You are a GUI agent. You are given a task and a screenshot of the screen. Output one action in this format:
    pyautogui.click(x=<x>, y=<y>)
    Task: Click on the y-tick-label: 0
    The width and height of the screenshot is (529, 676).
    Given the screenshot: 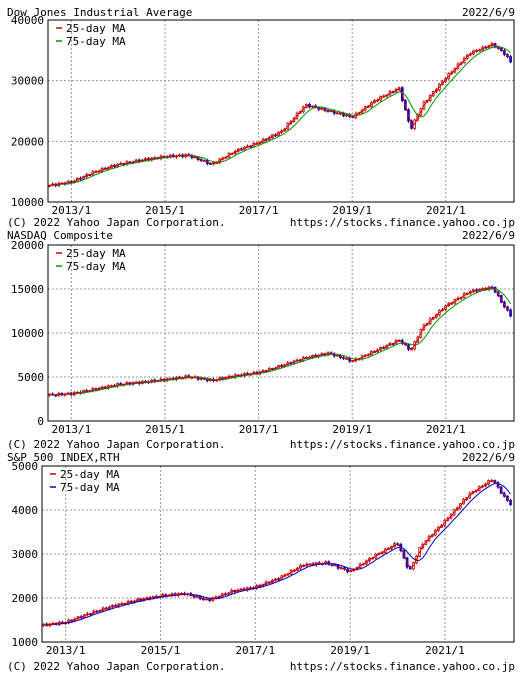 What is the action you would take?
    pyautogui.click(x=40, y=421)
    